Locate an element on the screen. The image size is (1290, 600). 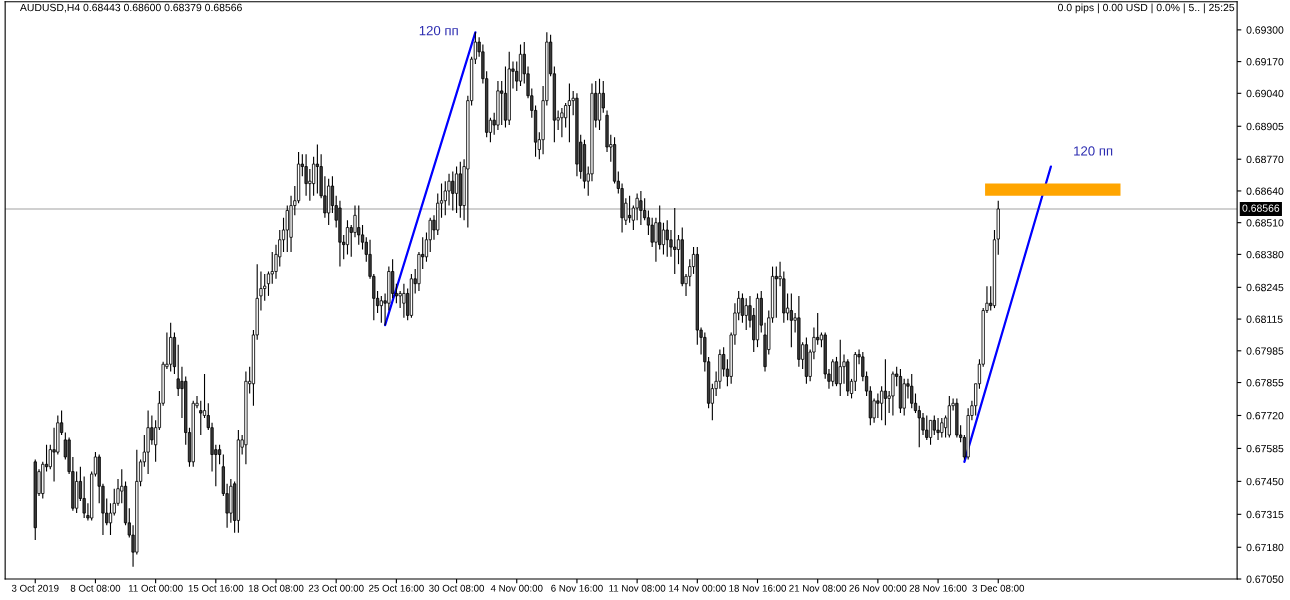
y-tick-label: 0.68905 is located at coordinates (1265, 126).